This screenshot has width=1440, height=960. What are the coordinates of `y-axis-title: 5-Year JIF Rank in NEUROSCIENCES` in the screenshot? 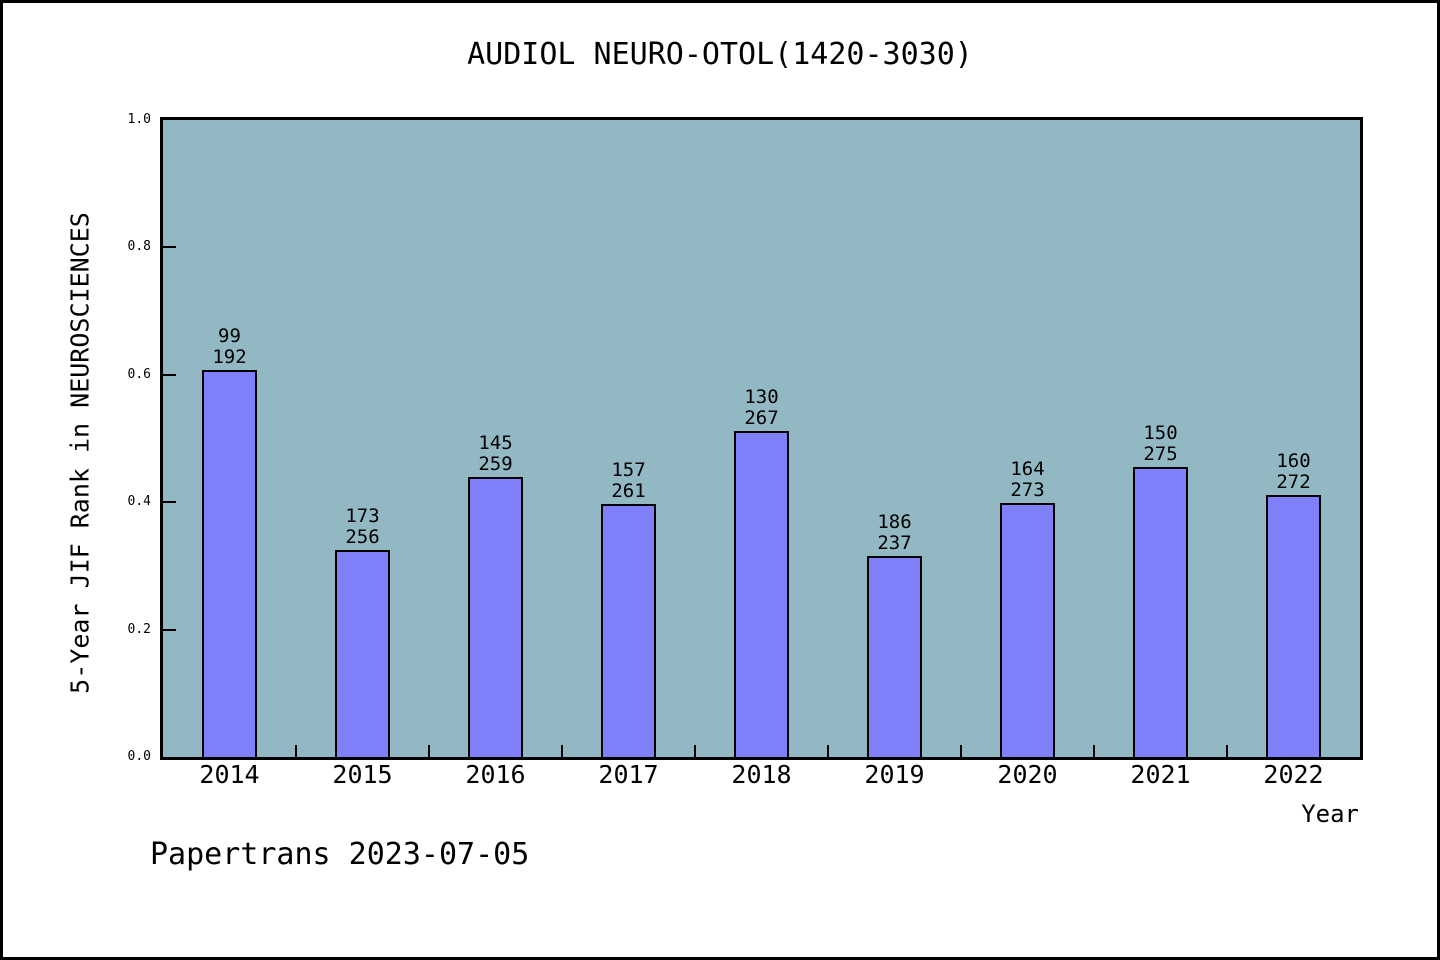 It's located at (80, 453).